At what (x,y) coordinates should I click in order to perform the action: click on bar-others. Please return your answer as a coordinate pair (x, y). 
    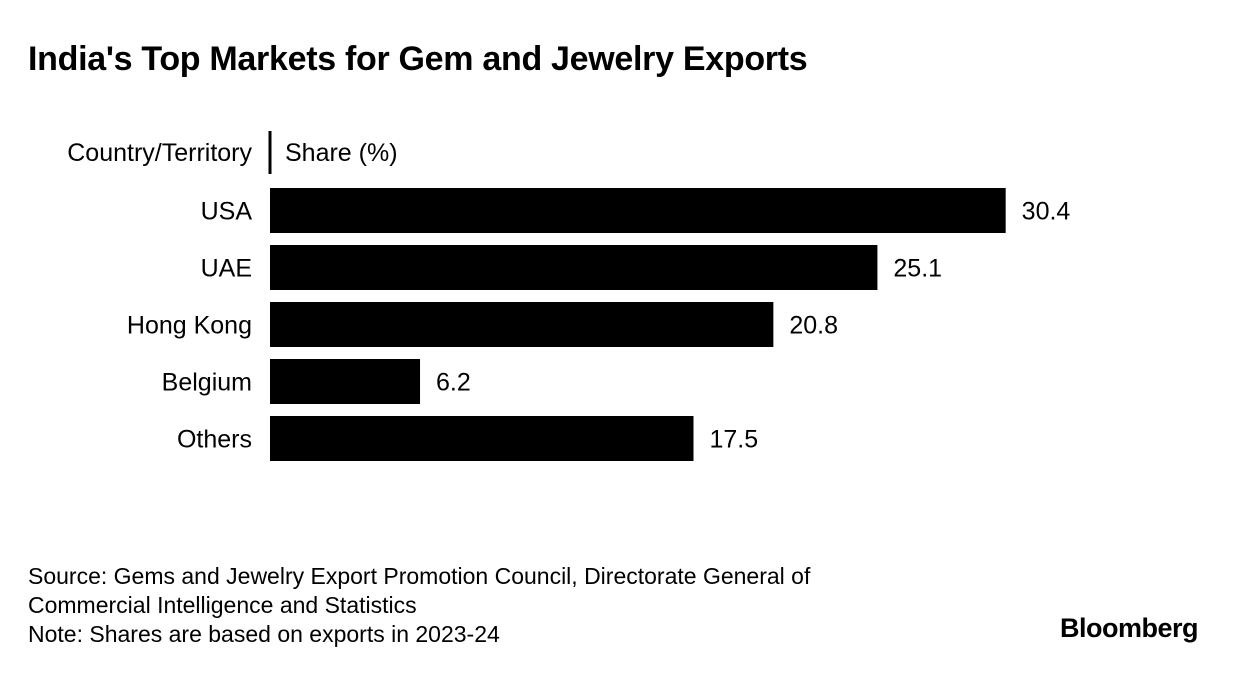
    Looking at the image, I should click on (482, 438).